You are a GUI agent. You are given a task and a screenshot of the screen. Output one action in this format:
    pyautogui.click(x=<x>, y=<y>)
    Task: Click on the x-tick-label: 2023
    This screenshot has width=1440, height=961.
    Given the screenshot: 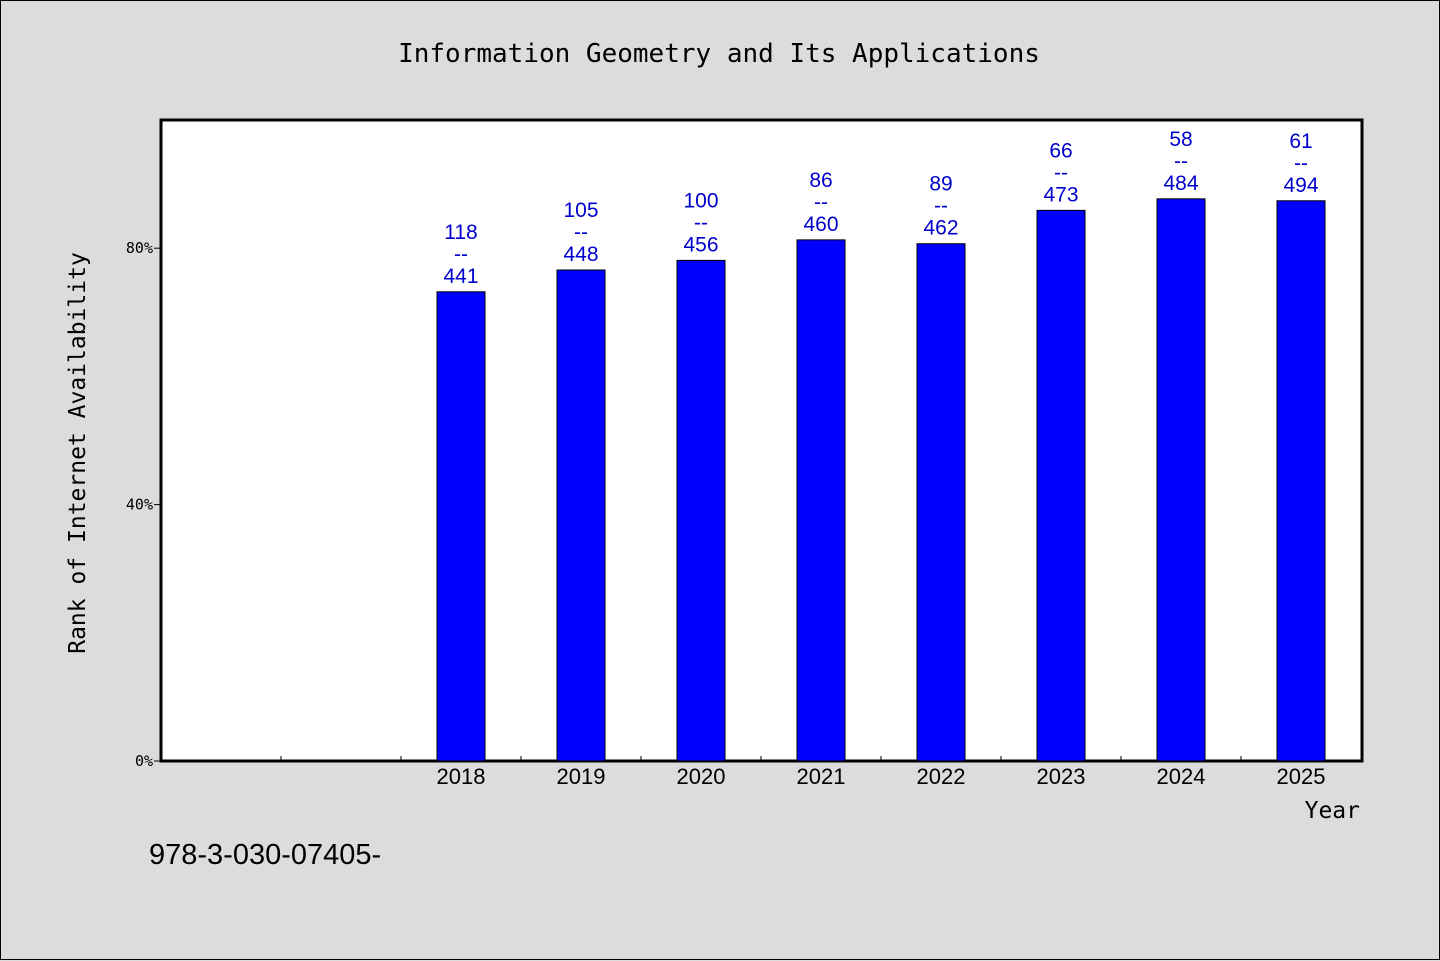 What is the action you would take?
    pyautogui.click(x=1061, y=776)
    